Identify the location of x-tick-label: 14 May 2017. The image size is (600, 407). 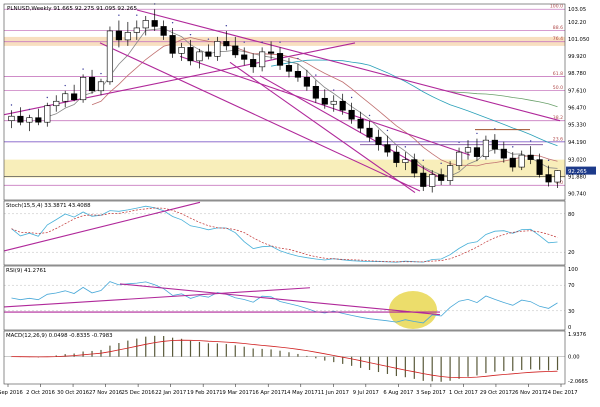
(301, 393).